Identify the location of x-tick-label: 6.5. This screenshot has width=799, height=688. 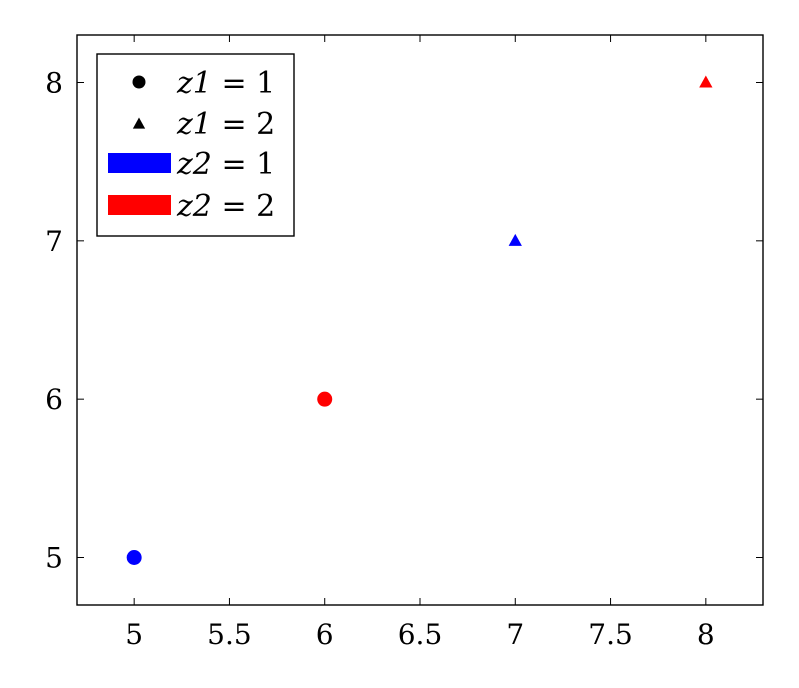
(420, 634).